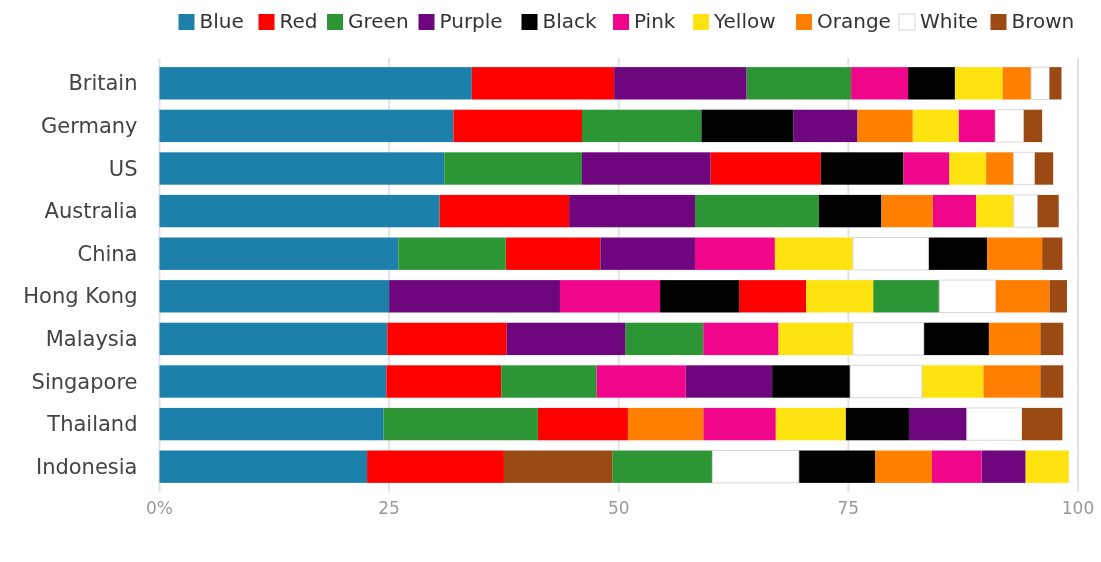 The width and height of the screenshot is (1101, 562). I want to click on y-tick-label: Malaysia, so click(91, 338).